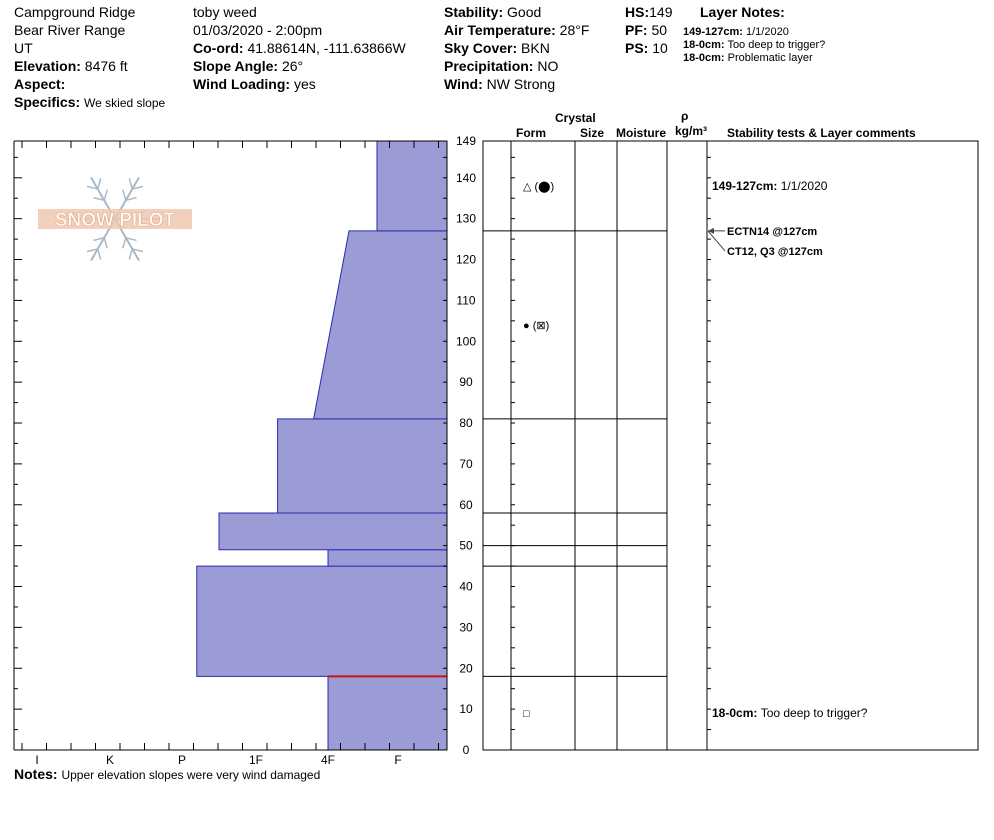  Describe the element at coordinates (474, 12) in the screenshot. I see `stability-label: Stability:` at that location.